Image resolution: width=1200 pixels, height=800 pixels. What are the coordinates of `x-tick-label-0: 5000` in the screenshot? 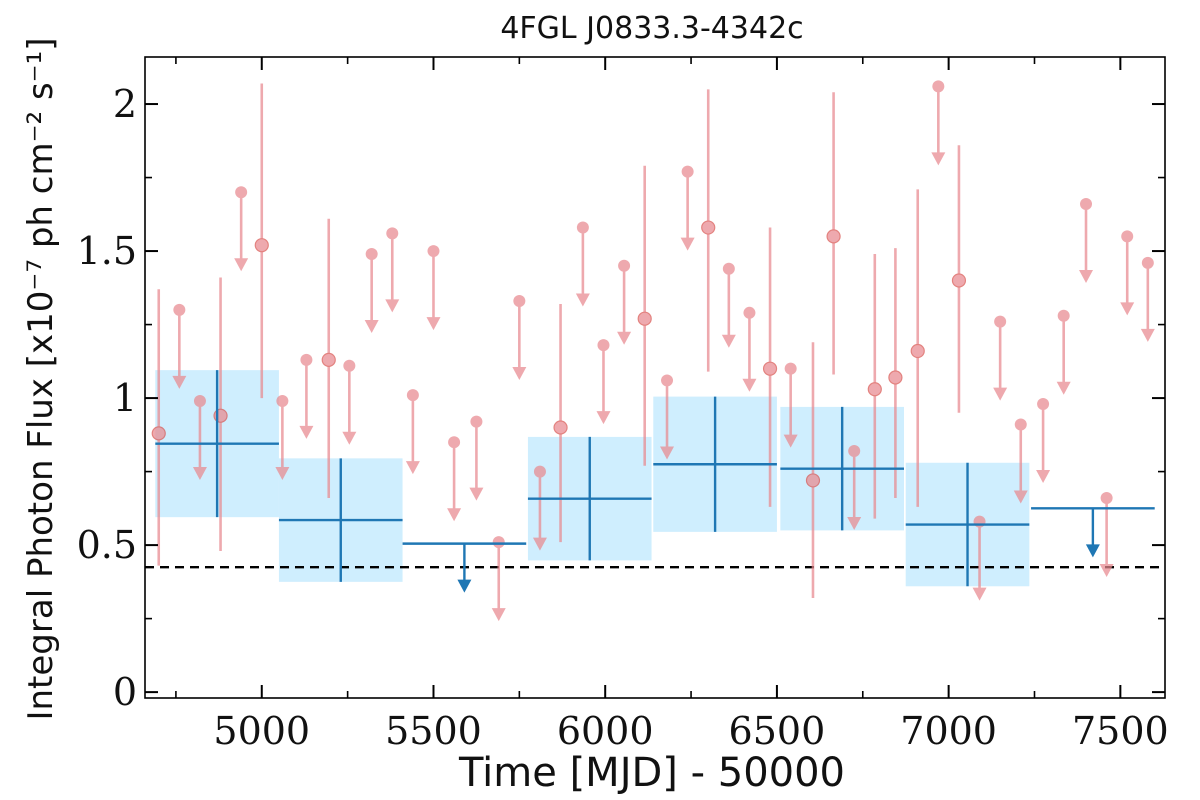 It's located at (261, 731).